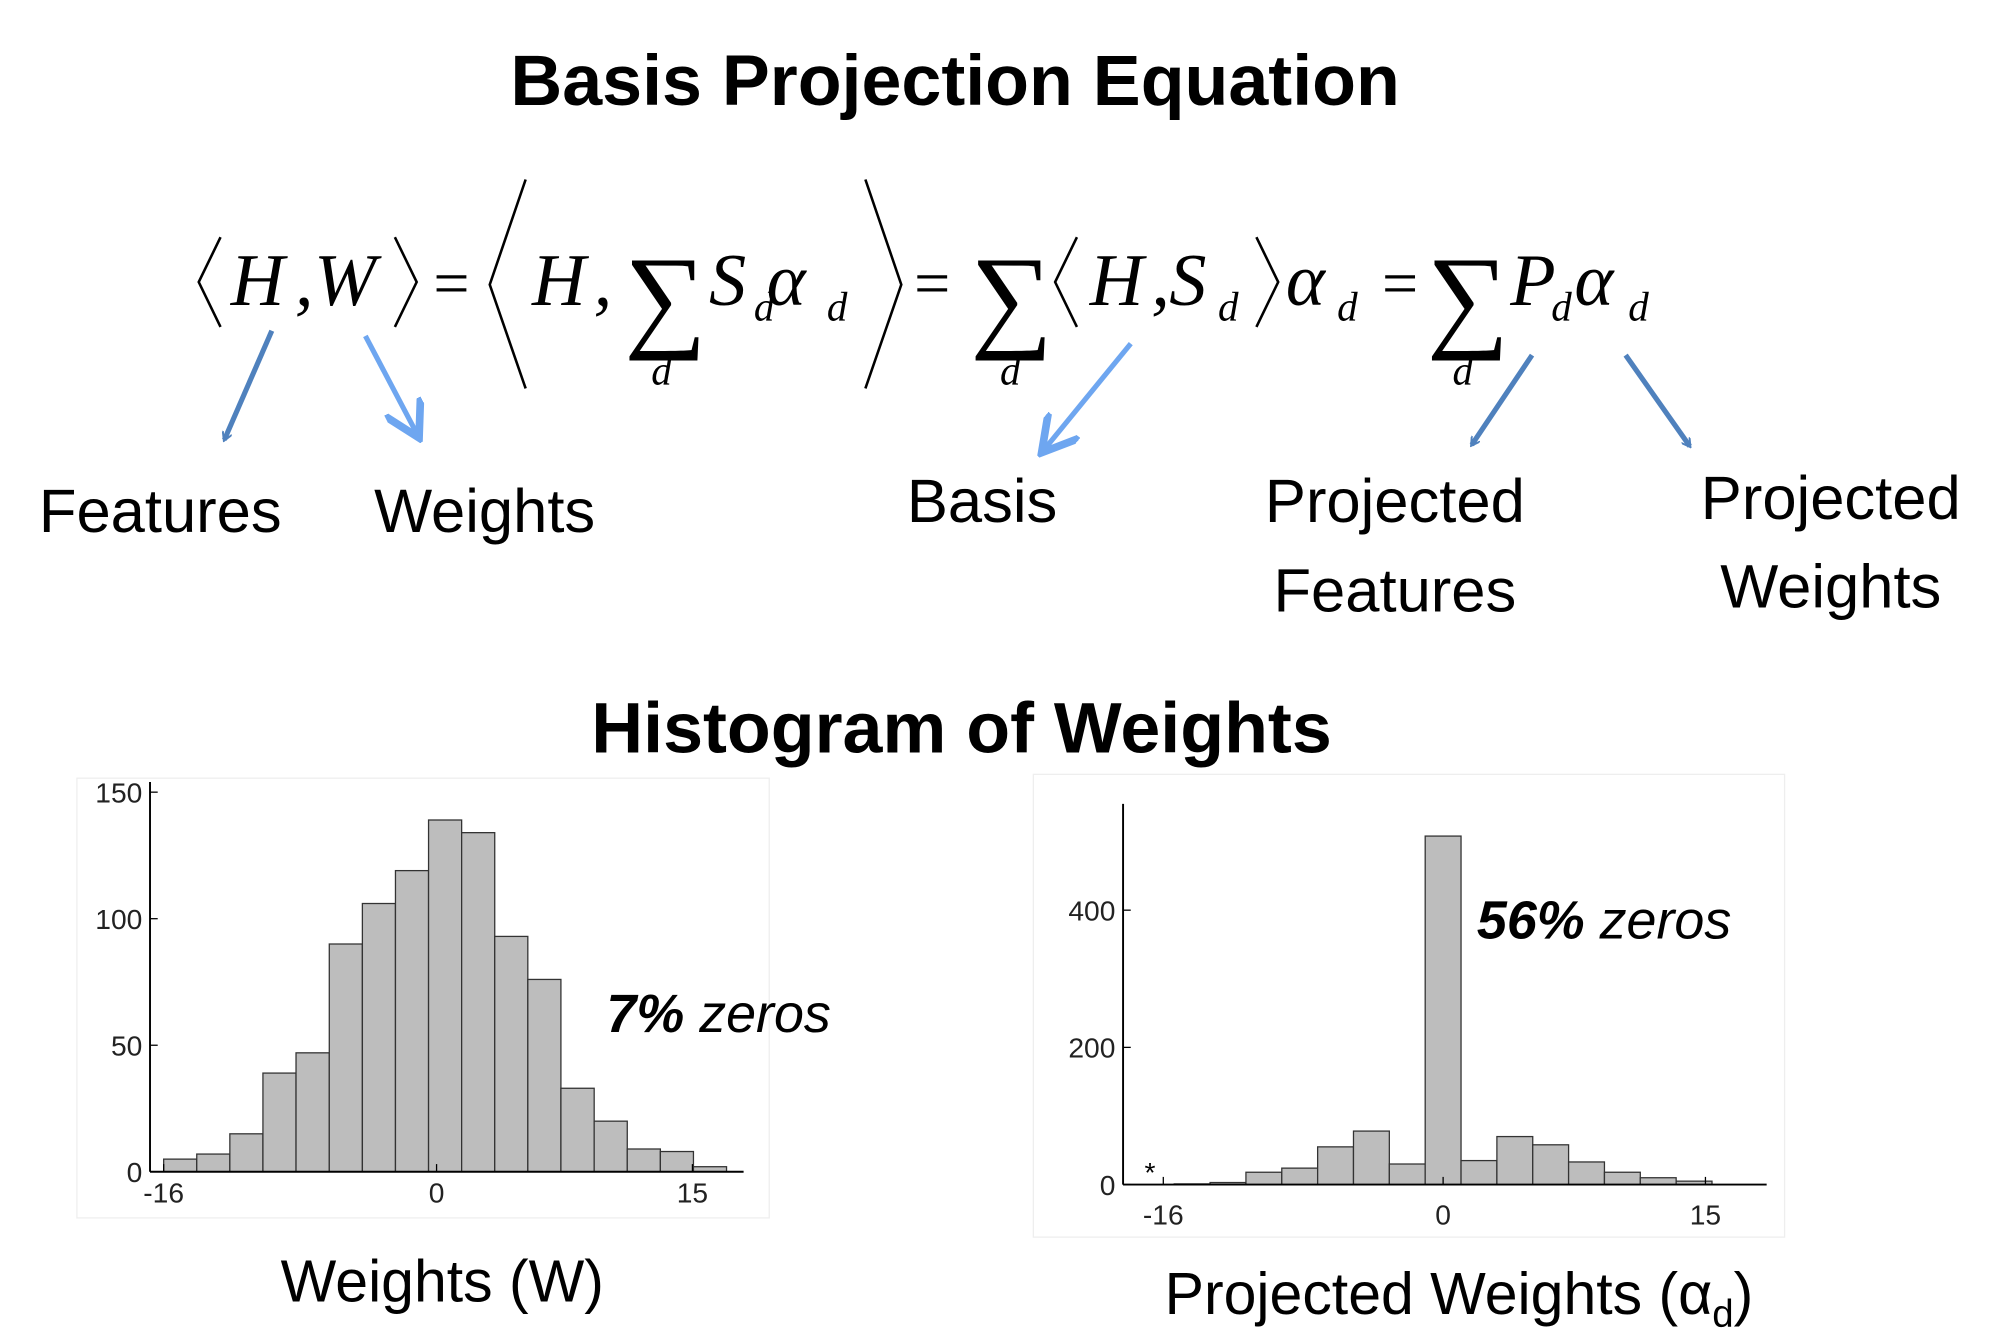  Describe the element at coordinates (118, 792) in the screenshot. I see `y-tick-label: 150` at that location.